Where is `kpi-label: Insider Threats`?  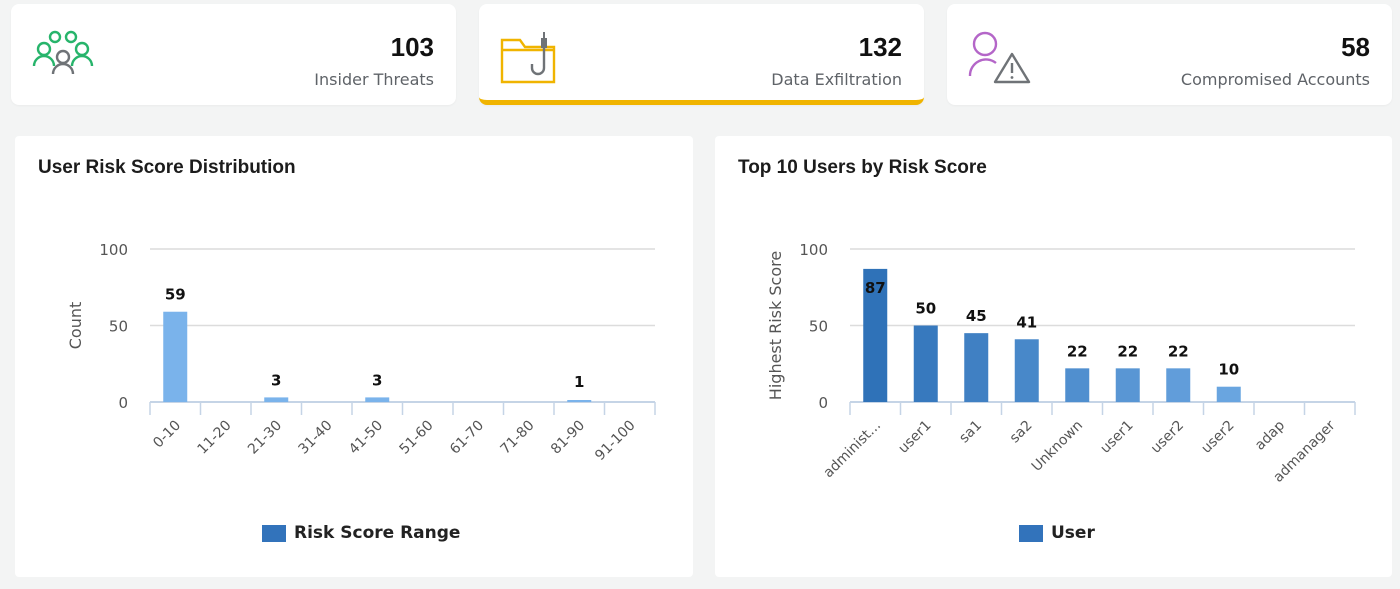
kpi-label: Insider Threats is located at coordinates (374, 79).